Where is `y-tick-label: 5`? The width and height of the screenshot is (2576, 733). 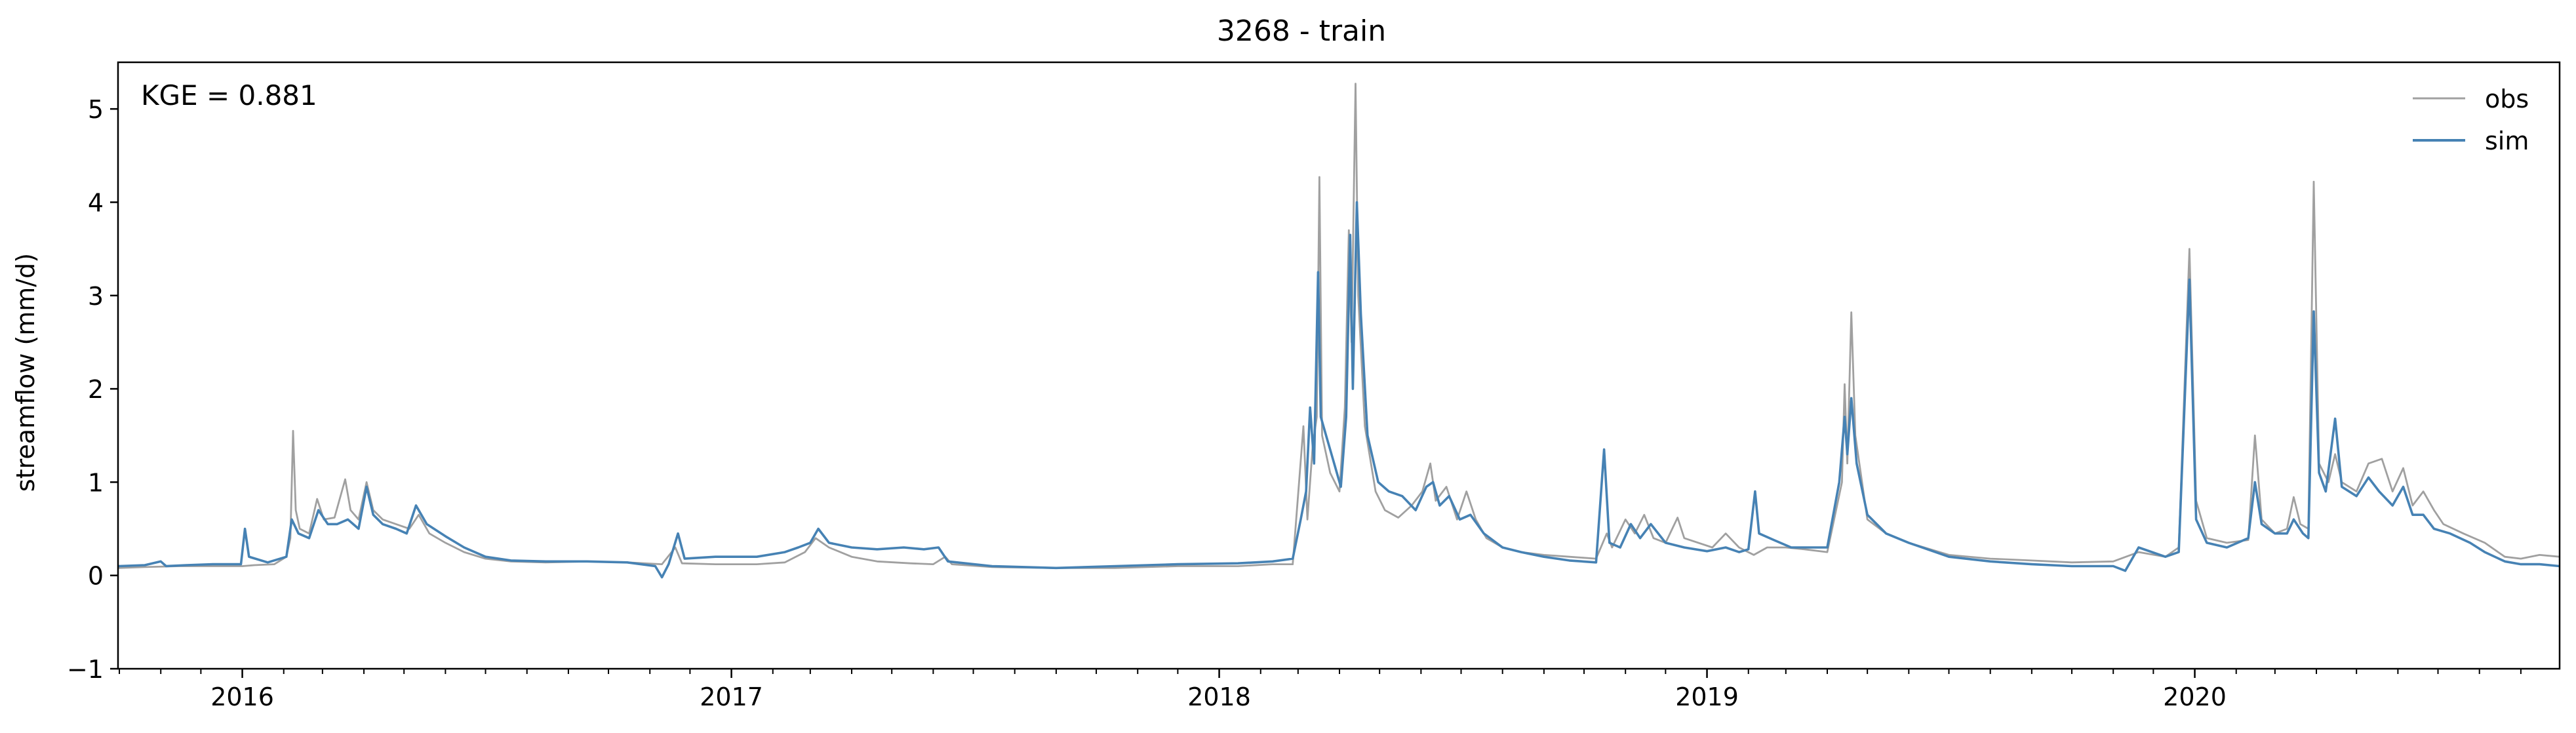
y-tick-label: 5 is located at coordinates (96, 109).